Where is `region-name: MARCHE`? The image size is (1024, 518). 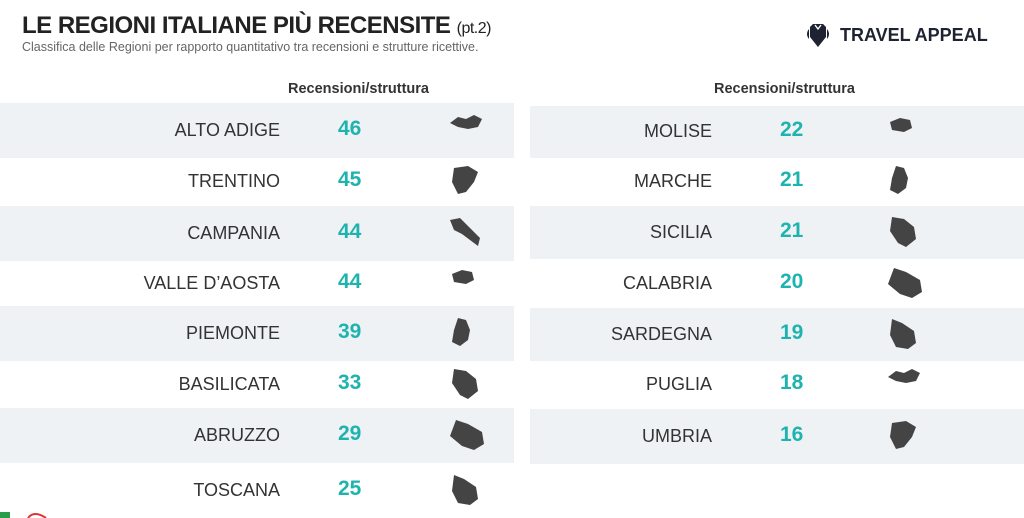 region-name: MARCHE is located at coordinates (672, 181).